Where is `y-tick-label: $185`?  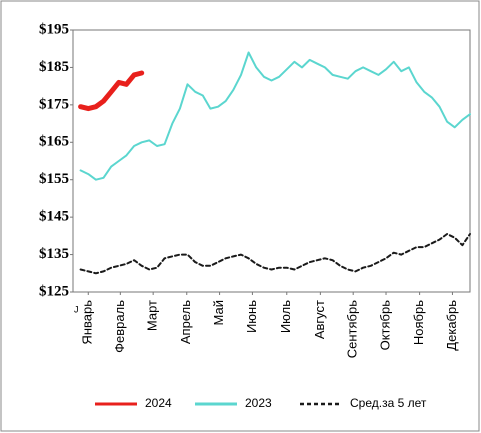 y-tick-label: $185 is located at coordinates (54, 67).